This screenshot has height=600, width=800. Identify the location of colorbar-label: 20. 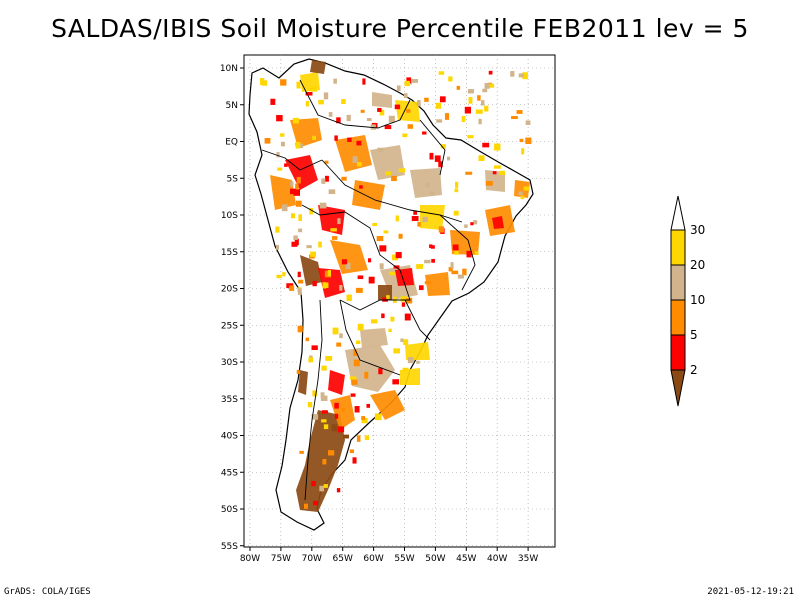
(697, 265).